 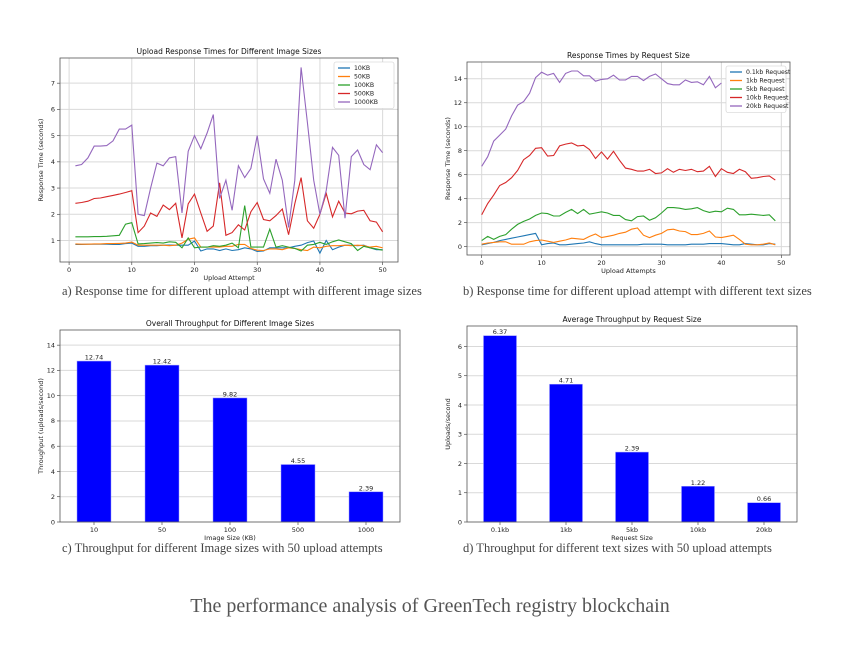 What do you see at coordinates (764, 512) in the screenshot?
I see `bar-20kb` at bounding box center [764, 512].